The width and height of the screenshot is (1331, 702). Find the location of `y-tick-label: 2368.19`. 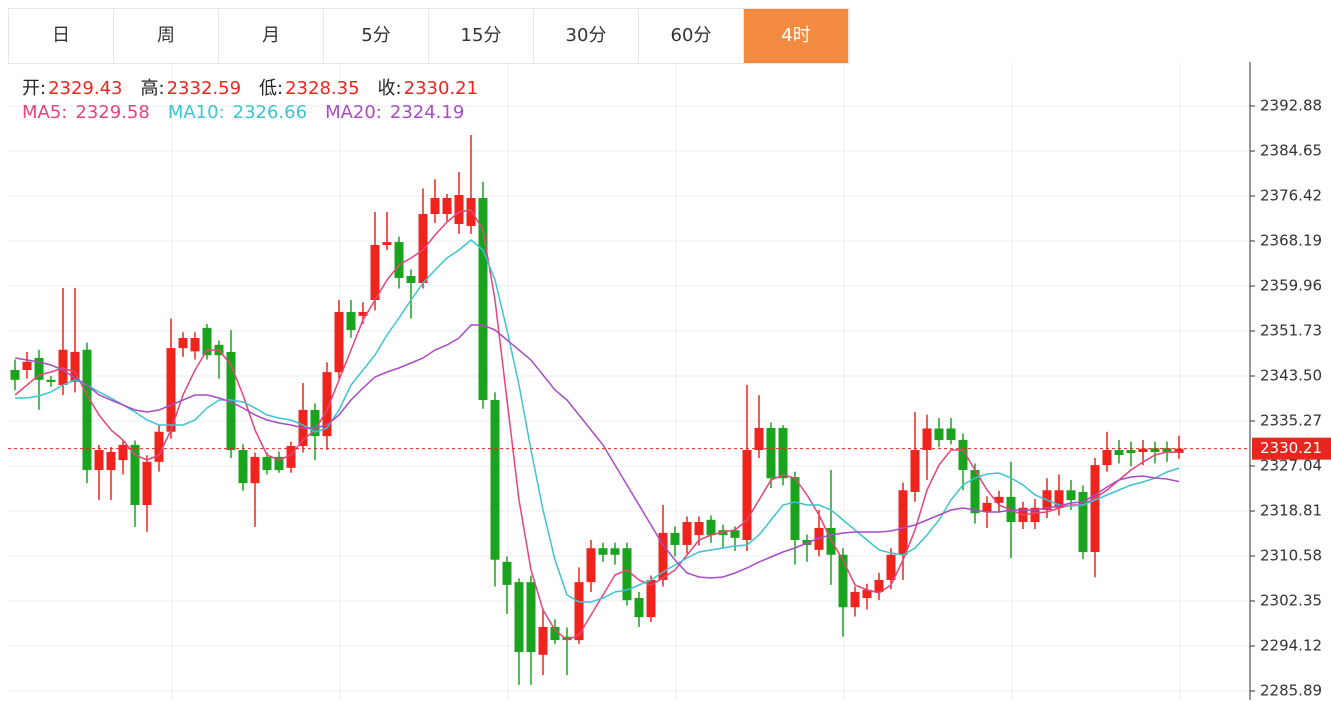

y-tick-label: 2368.19 is located at coordinates (1291, 241).